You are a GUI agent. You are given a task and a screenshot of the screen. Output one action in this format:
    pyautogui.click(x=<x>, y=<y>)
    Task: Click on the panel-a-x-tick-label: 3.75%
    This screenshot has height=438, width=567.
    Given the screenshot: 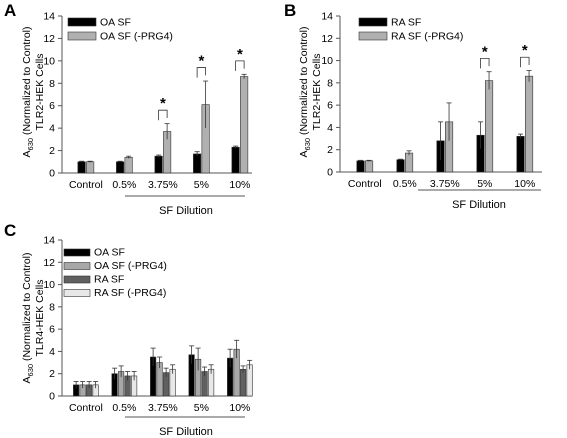 What is the action you would take?
    pyautogui.click(x=163, y=185)
    